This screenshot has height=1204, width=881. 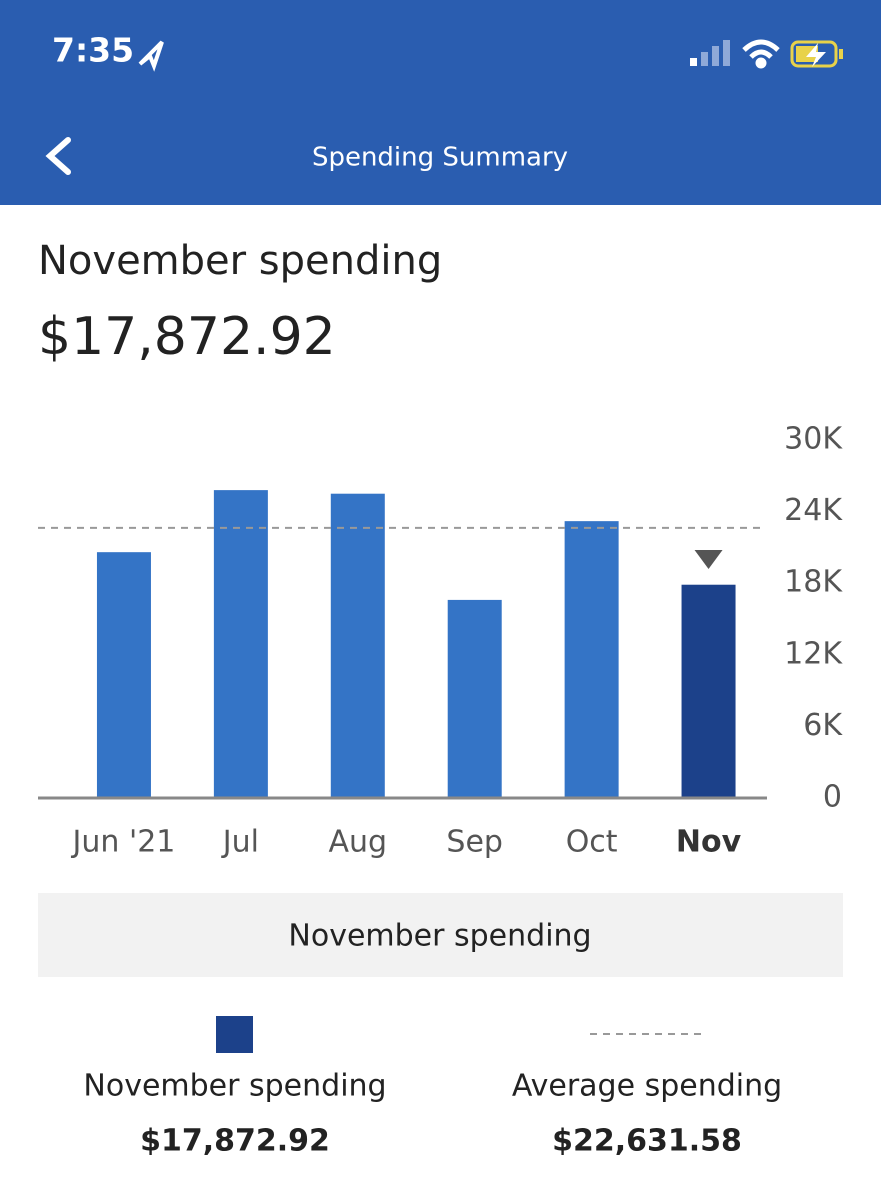 What do you see at coordinates (813, 653) in the screenshot?
I see `y-tick-label: 12K` at bounding box center [813, 653].